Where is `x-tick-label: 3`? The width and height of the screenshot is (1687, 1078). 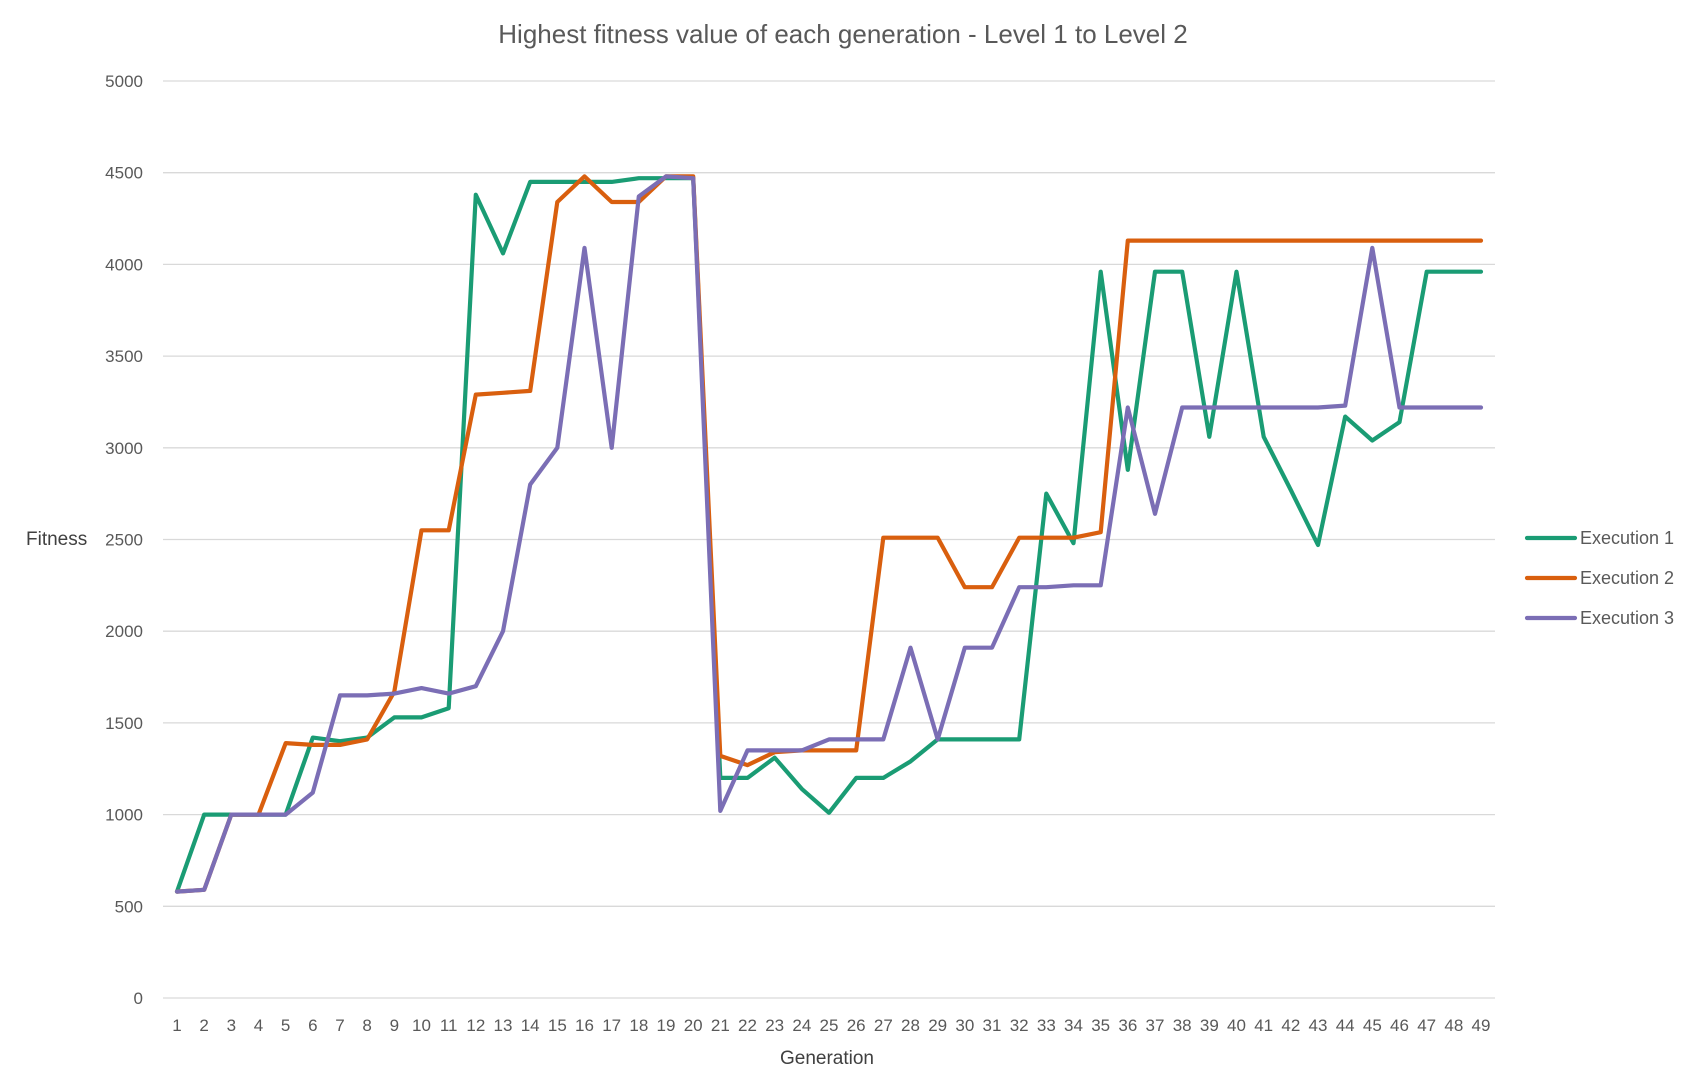 x-tick-label: 3 is located at coordinates (231, 1025).